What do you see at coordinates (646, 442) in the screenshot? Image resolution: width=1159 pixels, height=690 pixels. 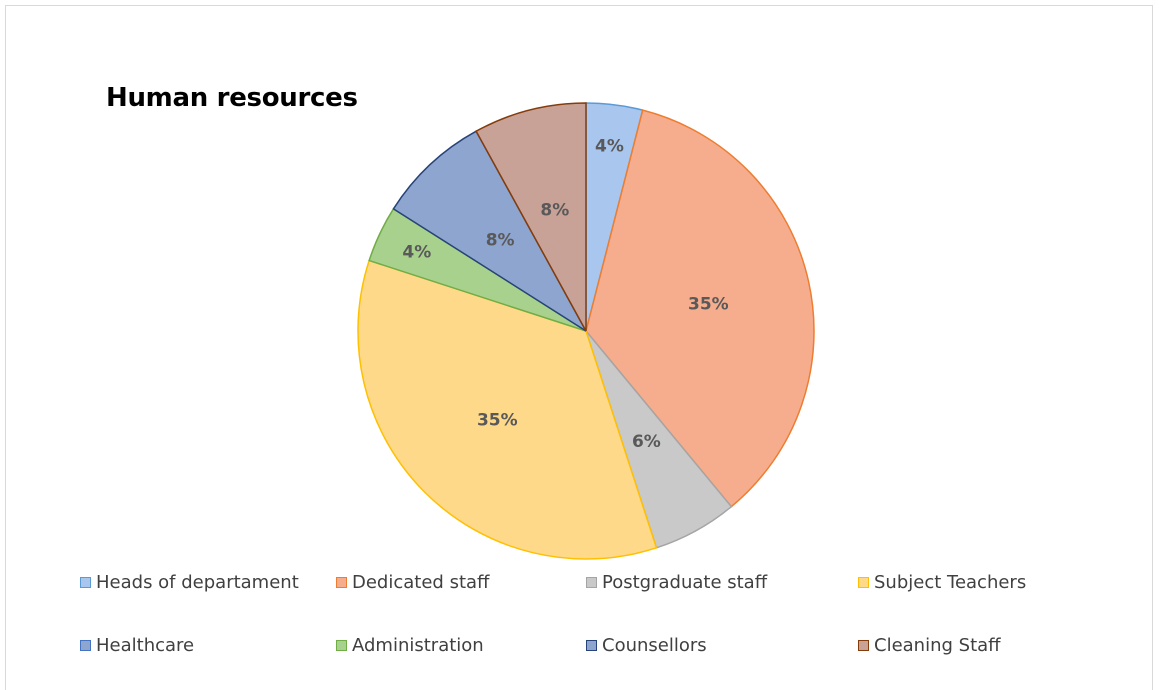 I see `data-label: 6%` at bounding box center [646, 442].